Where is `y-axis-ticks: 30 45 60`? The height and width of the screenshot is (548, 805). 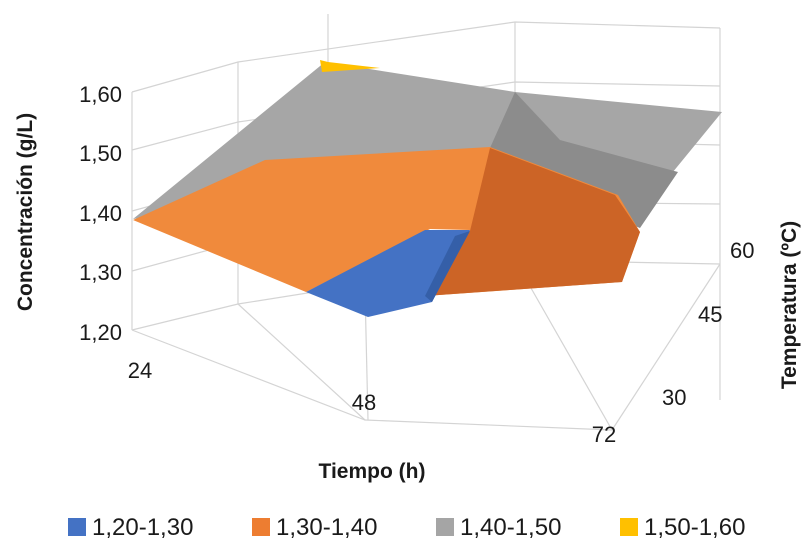
y-axis-ticks: 30 45 60 is located at coordinates (708, 324).